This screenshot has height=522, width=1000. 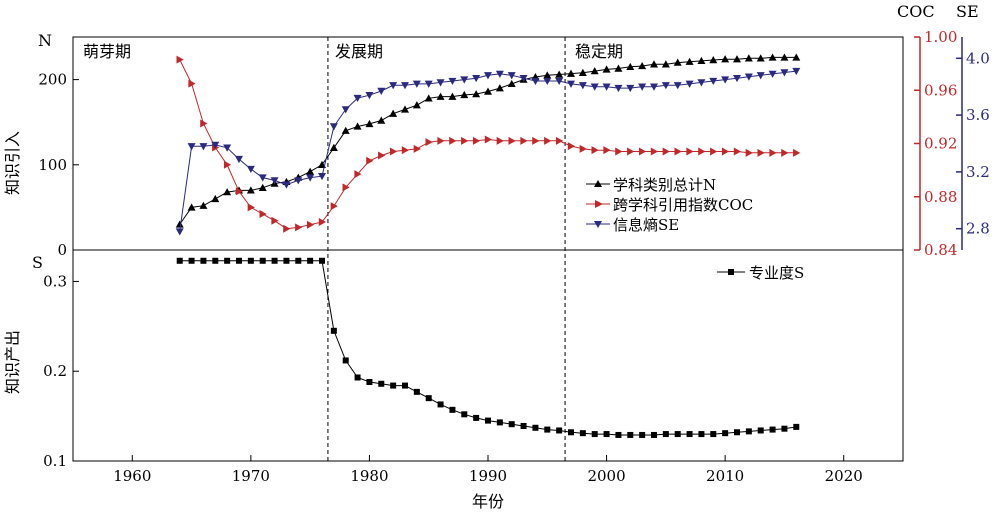 I want to click on se-tick-label: 3.6, so click(x=978, y=115).